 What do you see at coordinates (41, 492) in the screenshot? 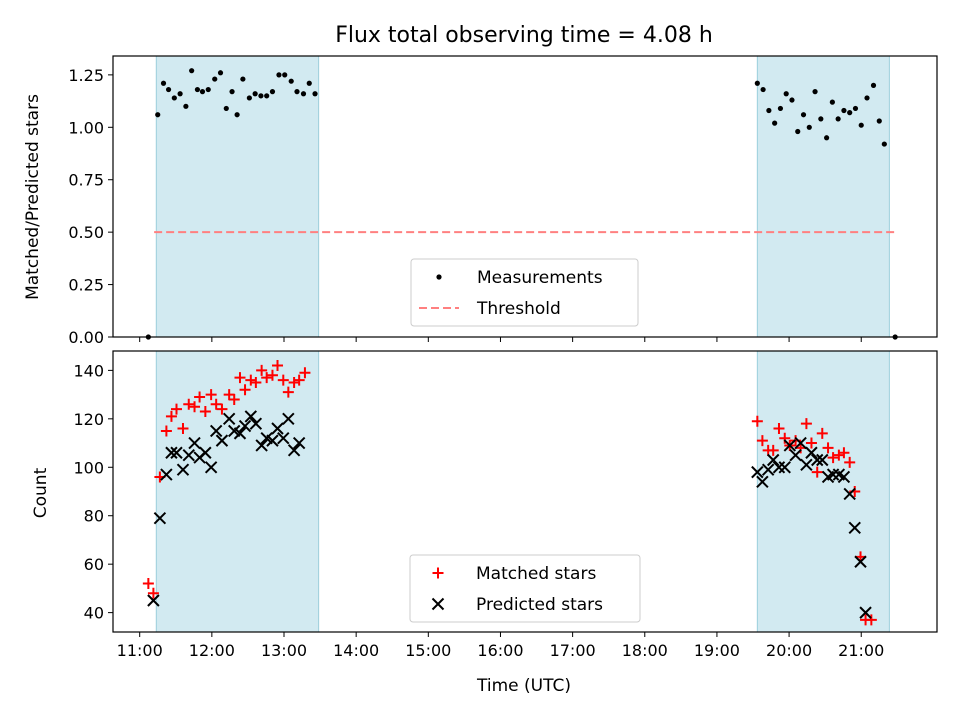
I see `bottom-y-axis-label: Count` at bounding box center [41, 492].